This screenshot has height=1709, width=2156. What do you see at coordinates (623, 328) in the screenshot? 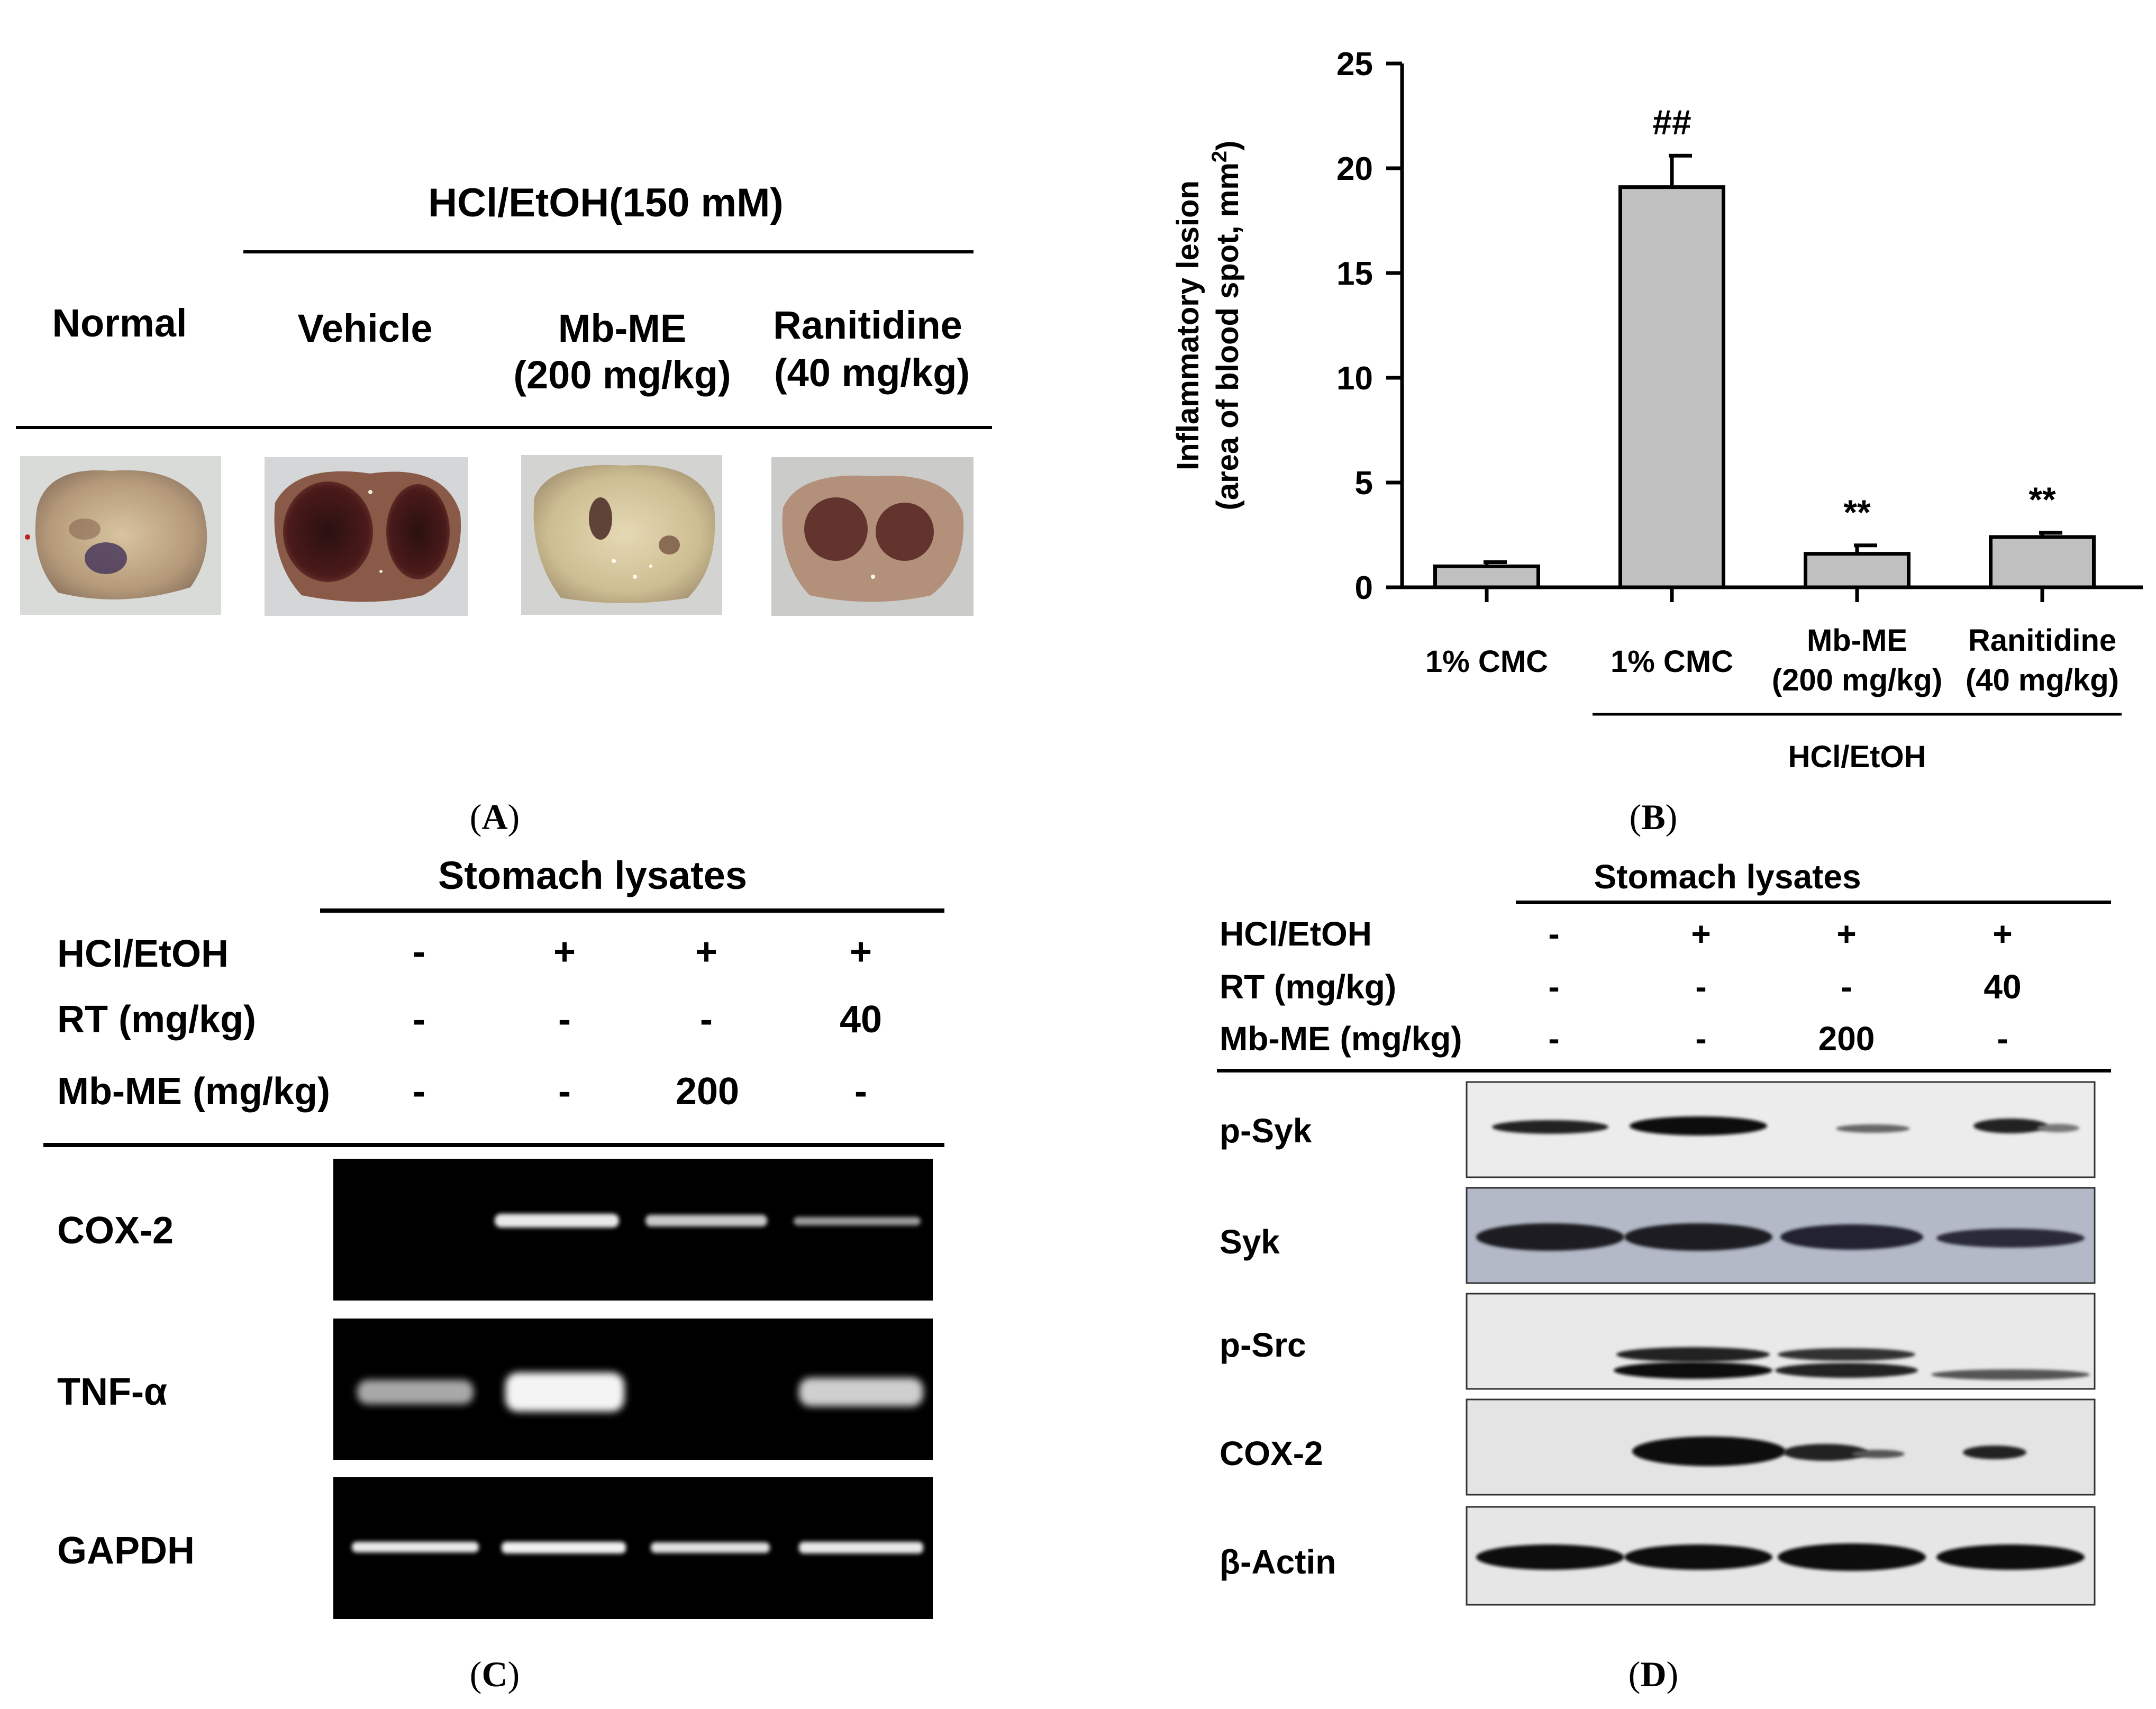
I see `group-mbme-label: Mb-ME` at bounding box center [623, 328].